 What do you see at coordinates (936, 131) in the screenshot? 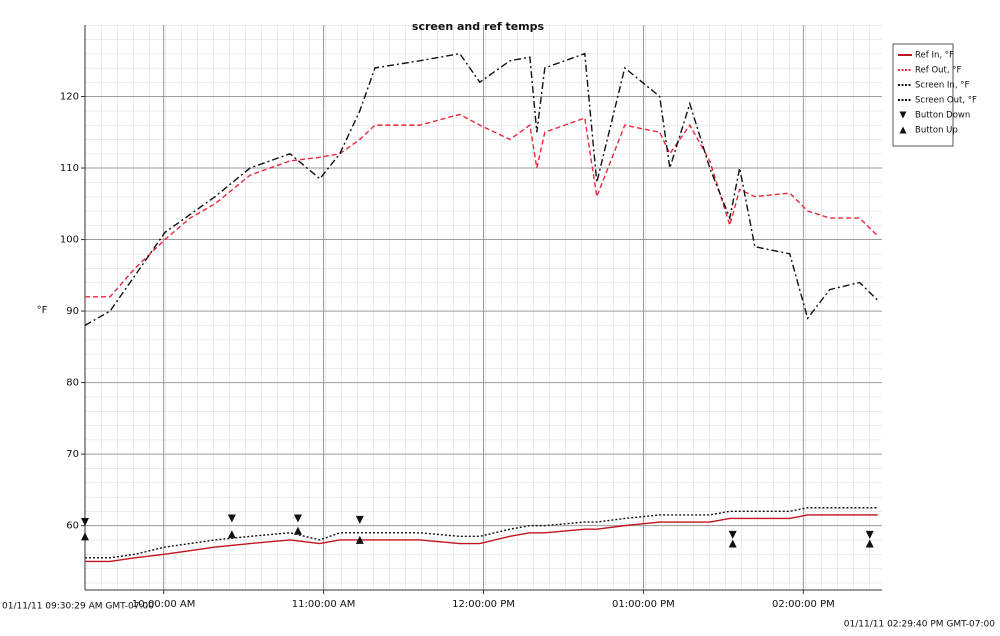
I see `legend-label: Button Up` at bounding box center [936, 131].